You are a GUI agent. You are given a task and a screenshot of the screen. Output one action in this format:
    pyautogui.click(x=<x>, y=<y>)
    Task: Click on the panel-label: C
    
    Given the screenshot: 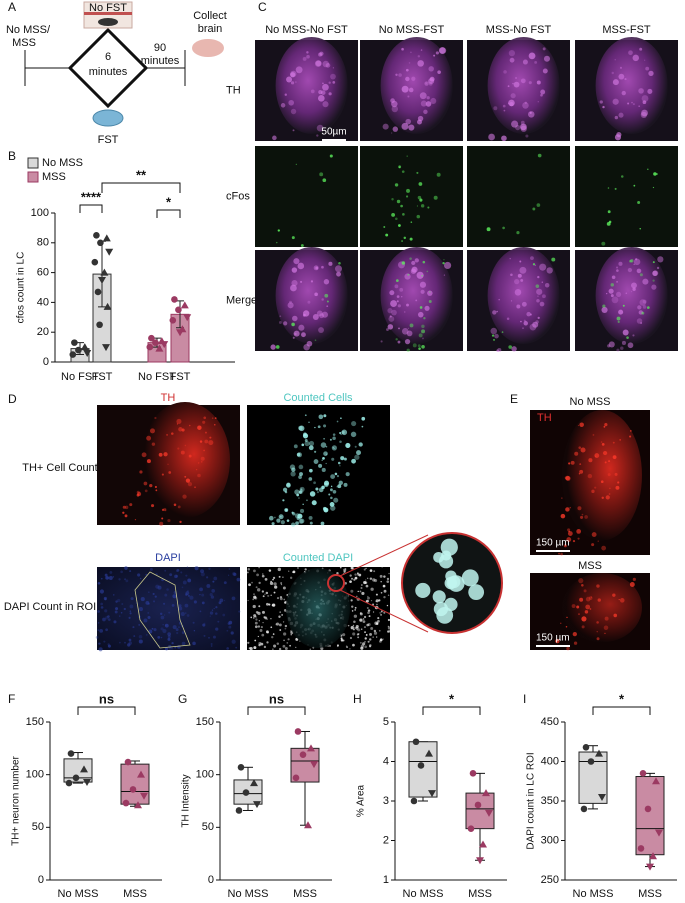 What is the action you would take?
    pyautogui.click(x=262, y=7)
    